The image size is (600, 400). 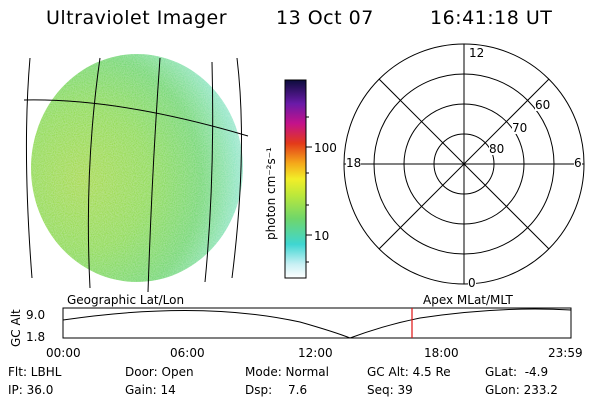 I want to click on lat-label-80: 80, so click(x=497, y=149).